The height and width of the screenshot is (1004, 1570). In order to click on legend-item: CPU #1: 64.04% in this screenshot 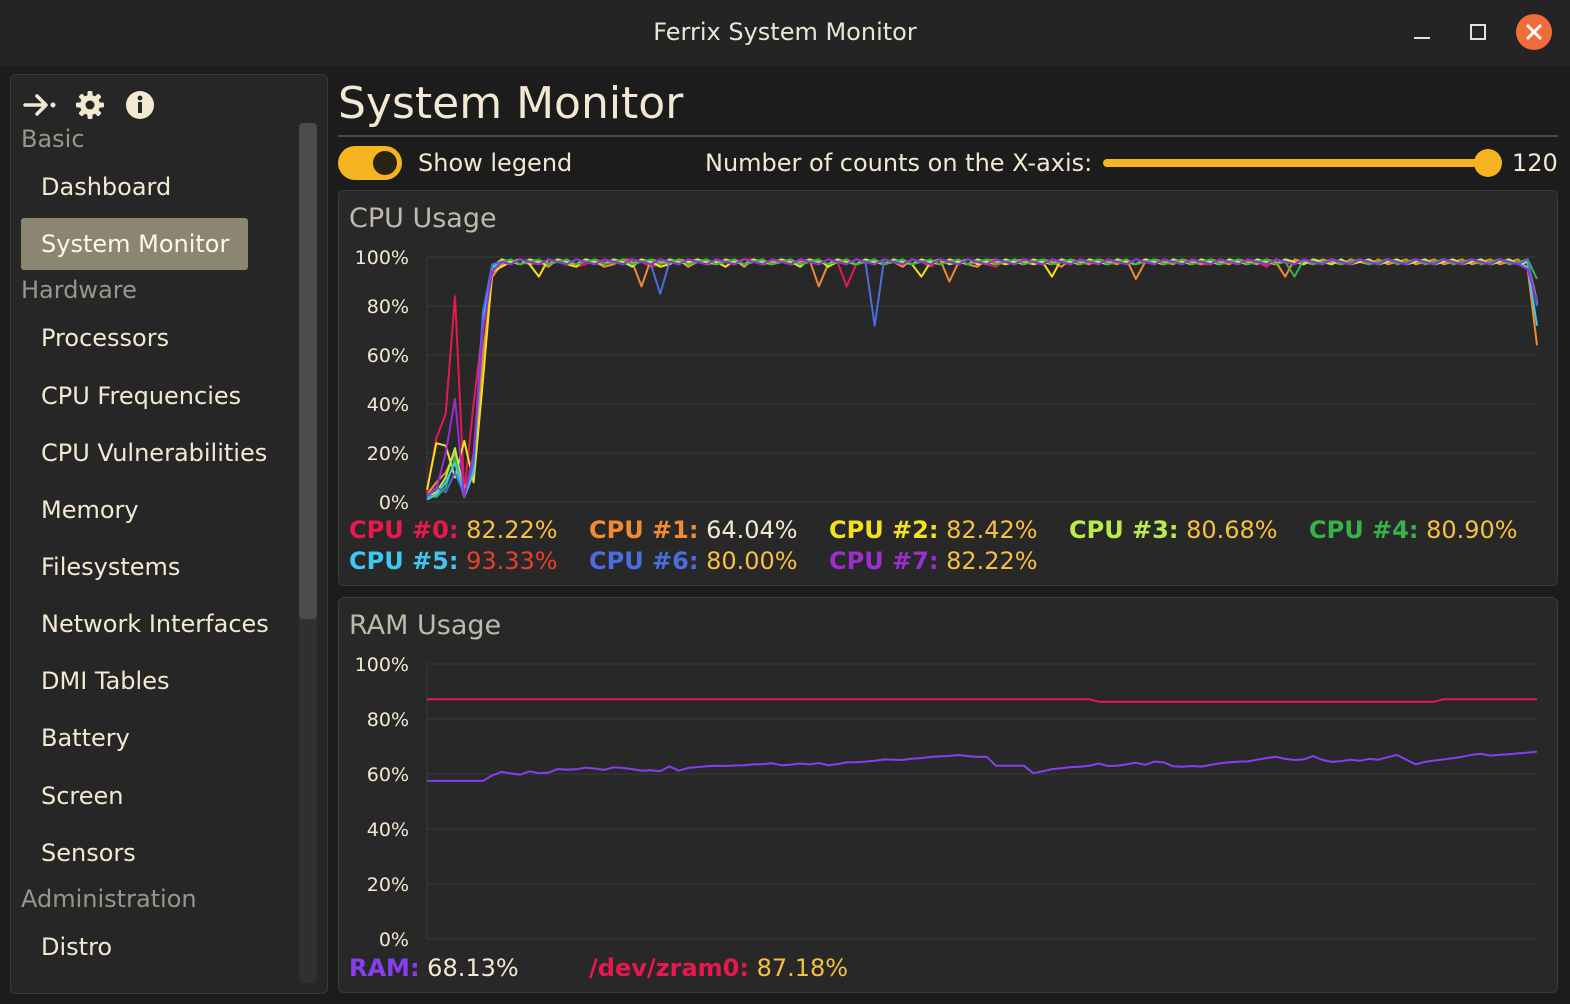, I will do `click(693, 530)`.